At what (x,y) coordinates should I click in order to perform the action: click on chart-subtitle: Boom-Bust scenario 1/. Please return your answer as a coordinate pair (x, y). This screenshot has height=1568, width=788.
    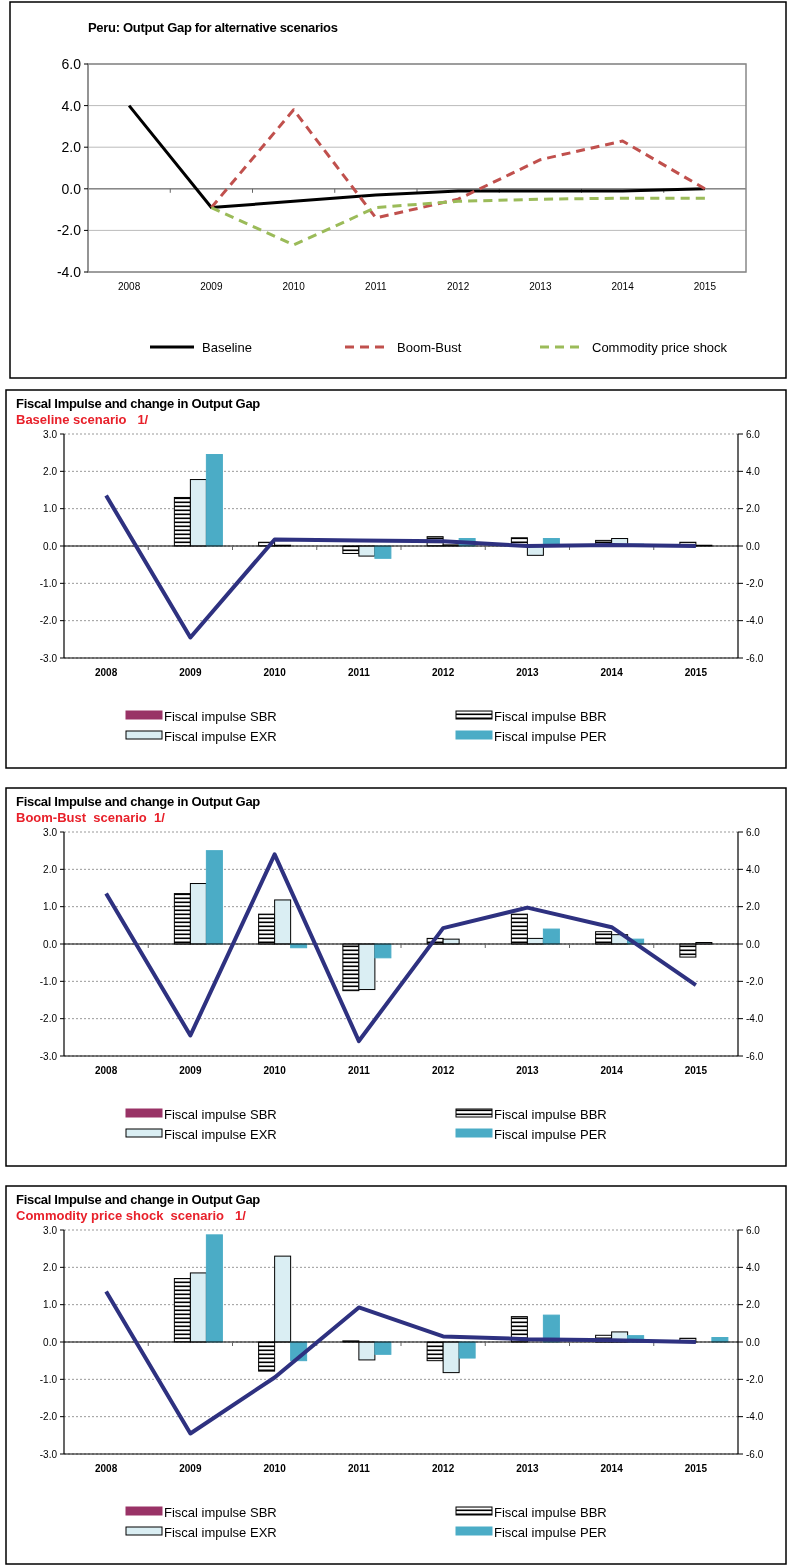
    Looking at the image, I should click on (91, 817).